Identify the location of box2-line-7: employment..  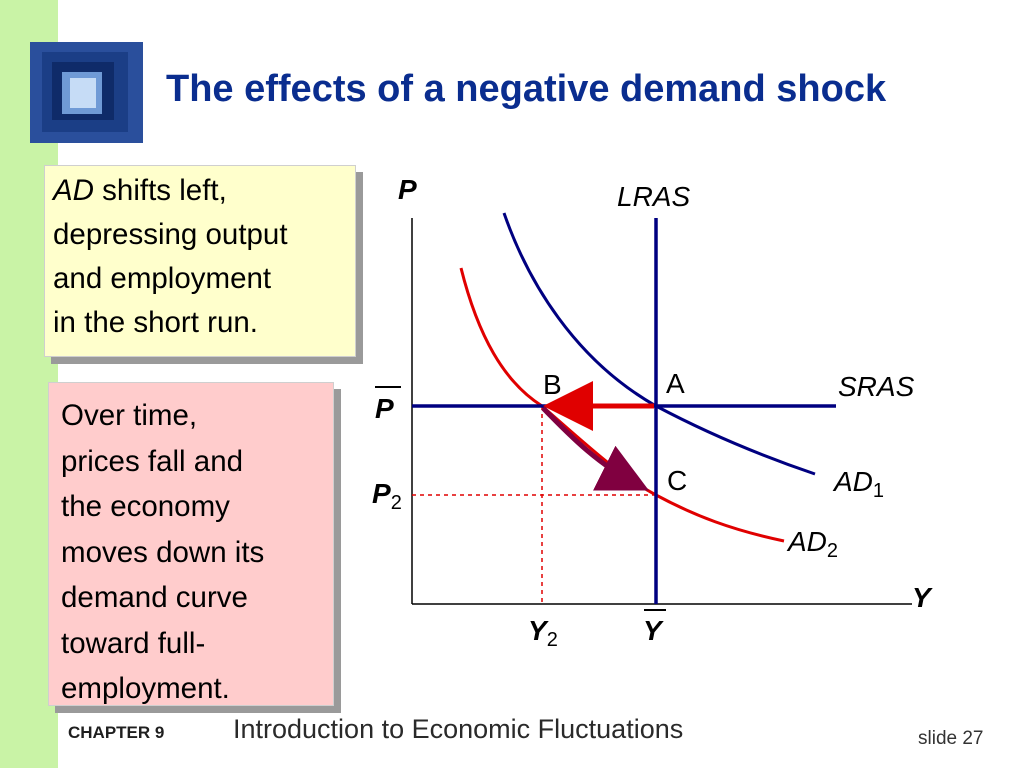
(145, 688).